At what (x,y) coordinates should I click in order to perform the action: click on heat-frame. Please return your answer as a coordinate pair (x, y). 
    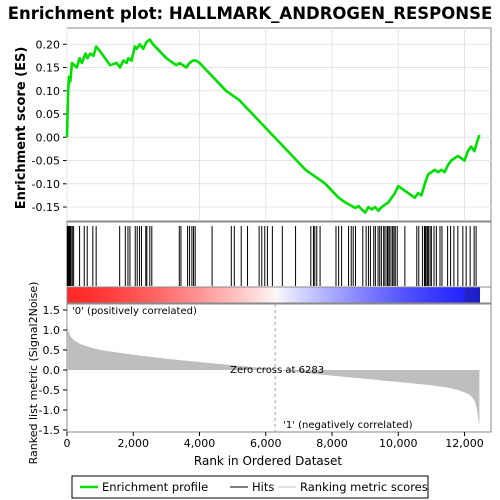
    Looking at the image, I should click on (279, 295).